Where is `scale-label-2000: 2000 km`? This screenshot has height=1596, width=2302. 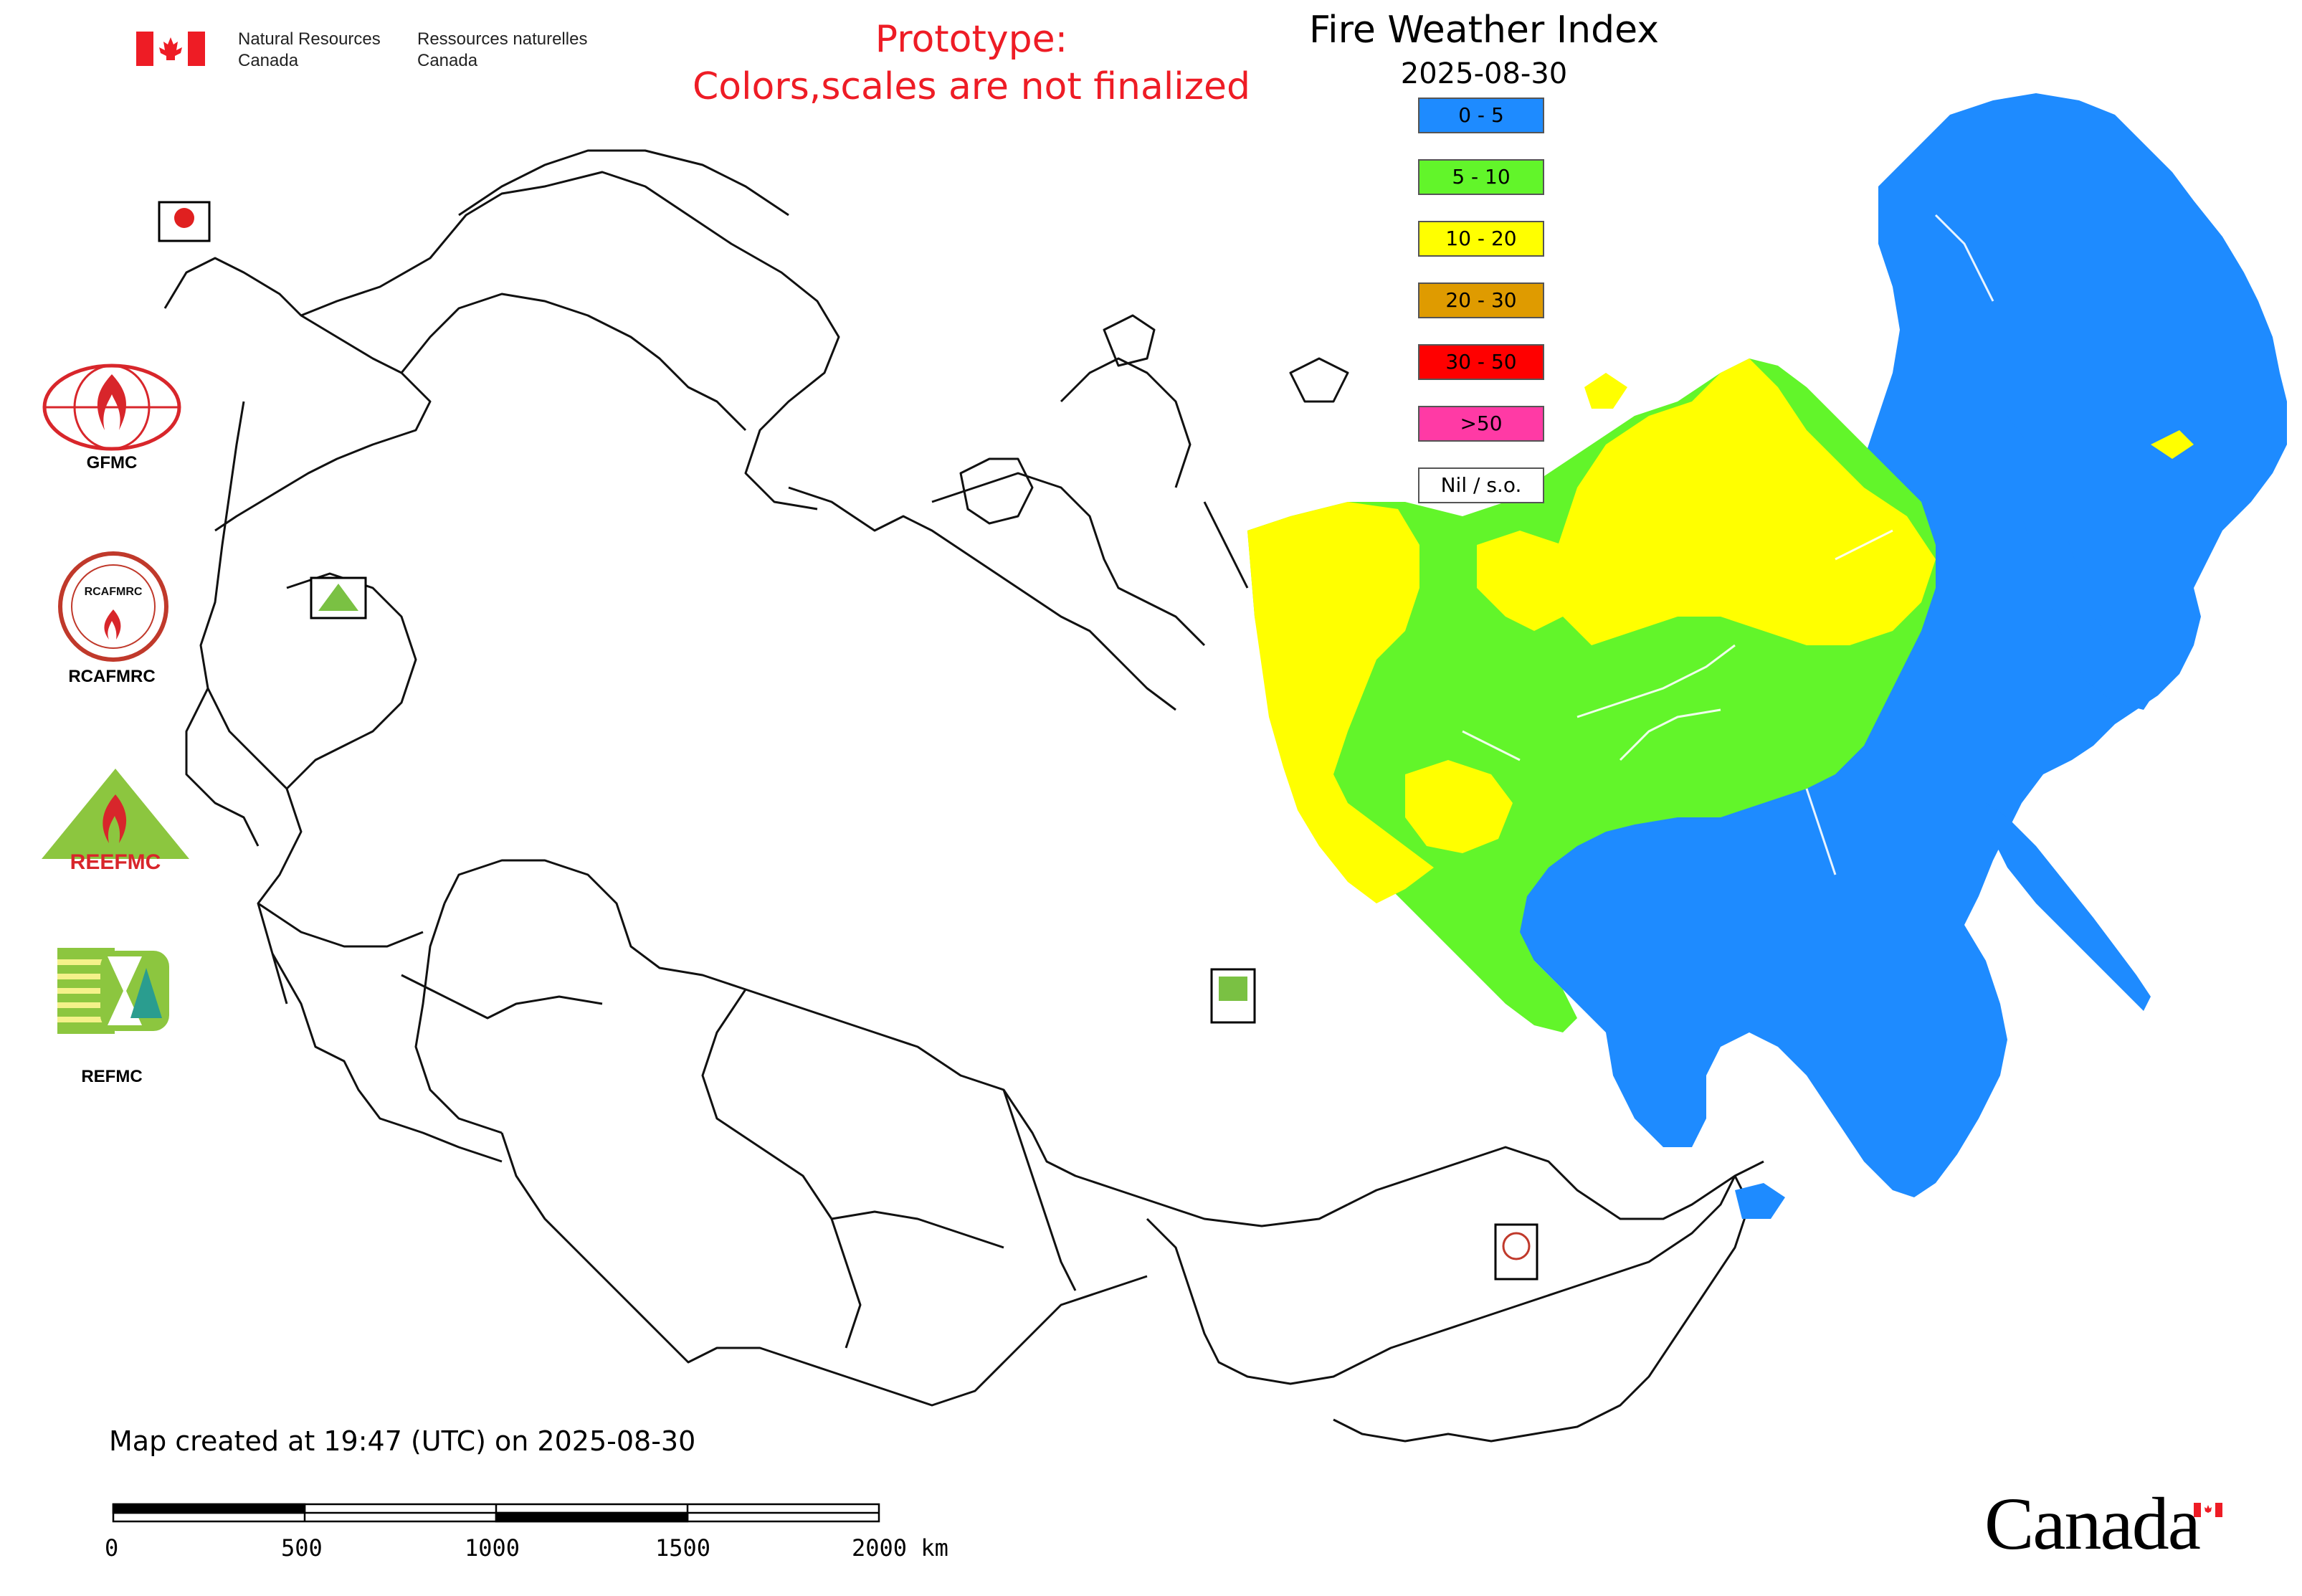
scale-label-2000: 2000 km is located at coordinates (900, 1548).